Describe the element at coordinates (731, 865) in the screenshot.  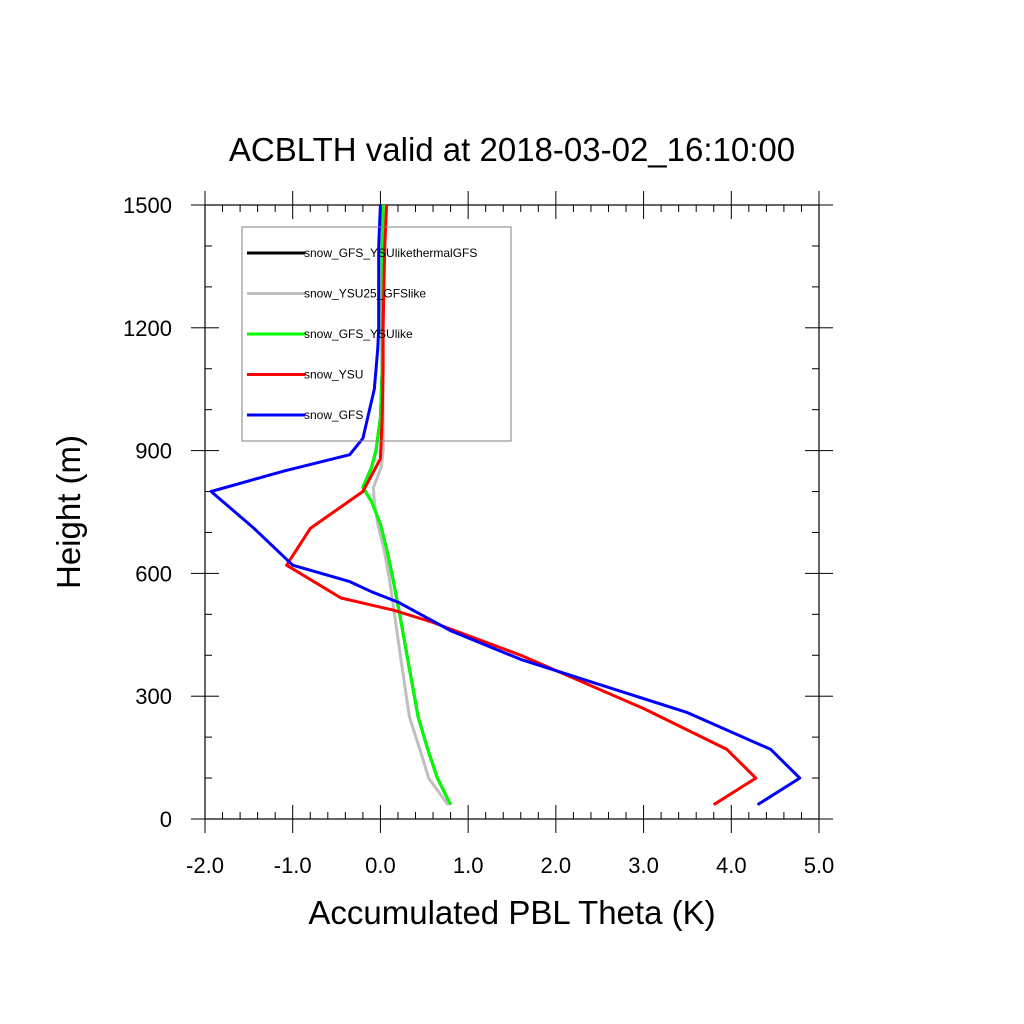
I see `x-tick-label: 4.0` at that location.